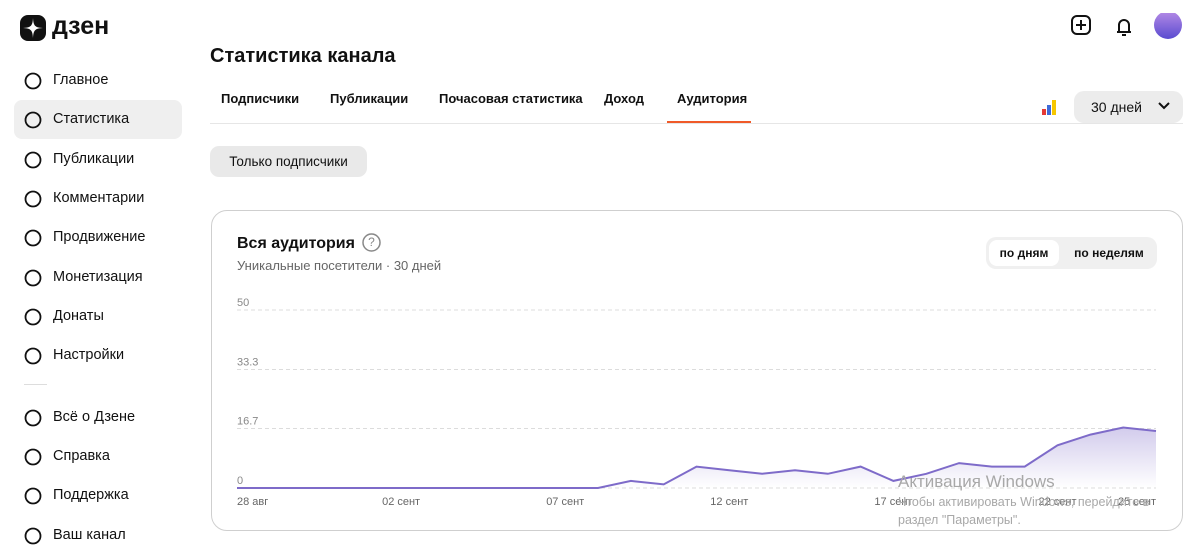  What do you see at coordinates (893, 502) in the screenshot?
I see `x-tick-label: 17 сент` at bounding box center [893, 502].